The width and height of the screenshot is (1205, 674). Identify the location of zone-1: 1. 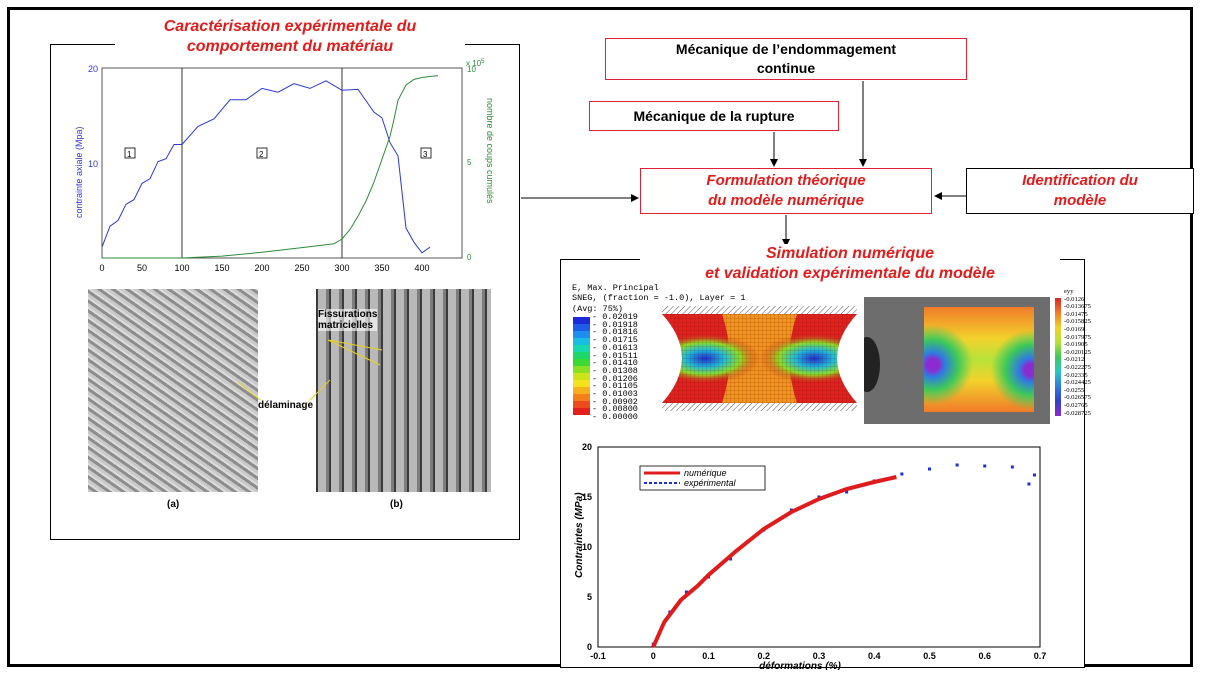
(129, 154).